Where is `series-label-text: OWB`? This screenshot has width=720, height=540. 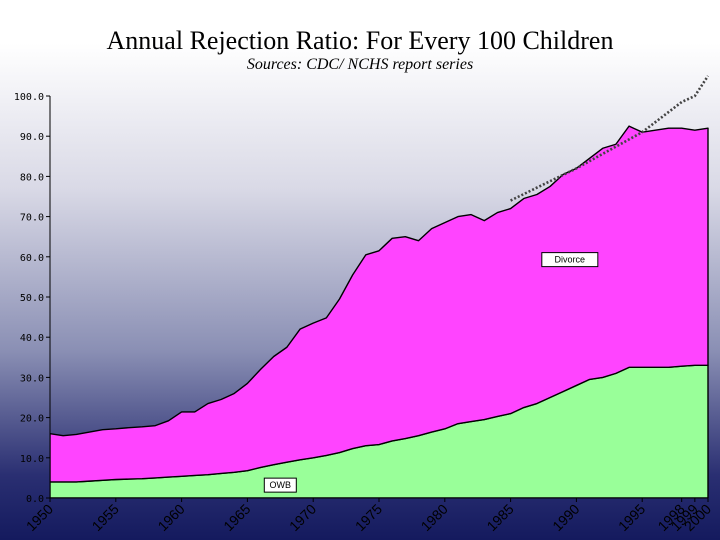
series-label-text: OWB is located at coordinates (281, 485).